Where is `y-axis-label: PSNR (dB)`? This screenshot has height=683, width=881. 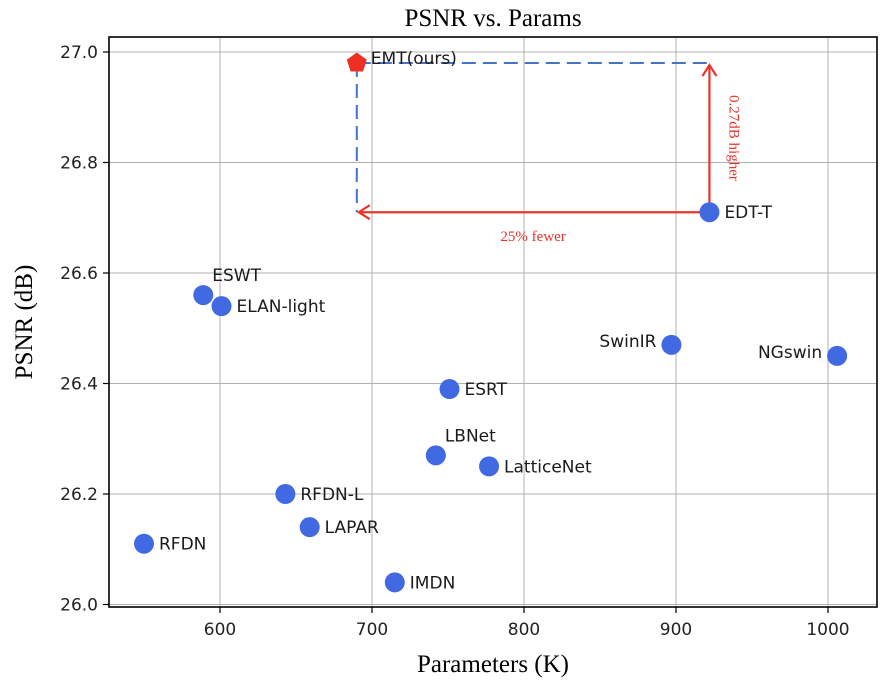
y-axis-label: PSNR (dB) is located at coordinates (24, 322).